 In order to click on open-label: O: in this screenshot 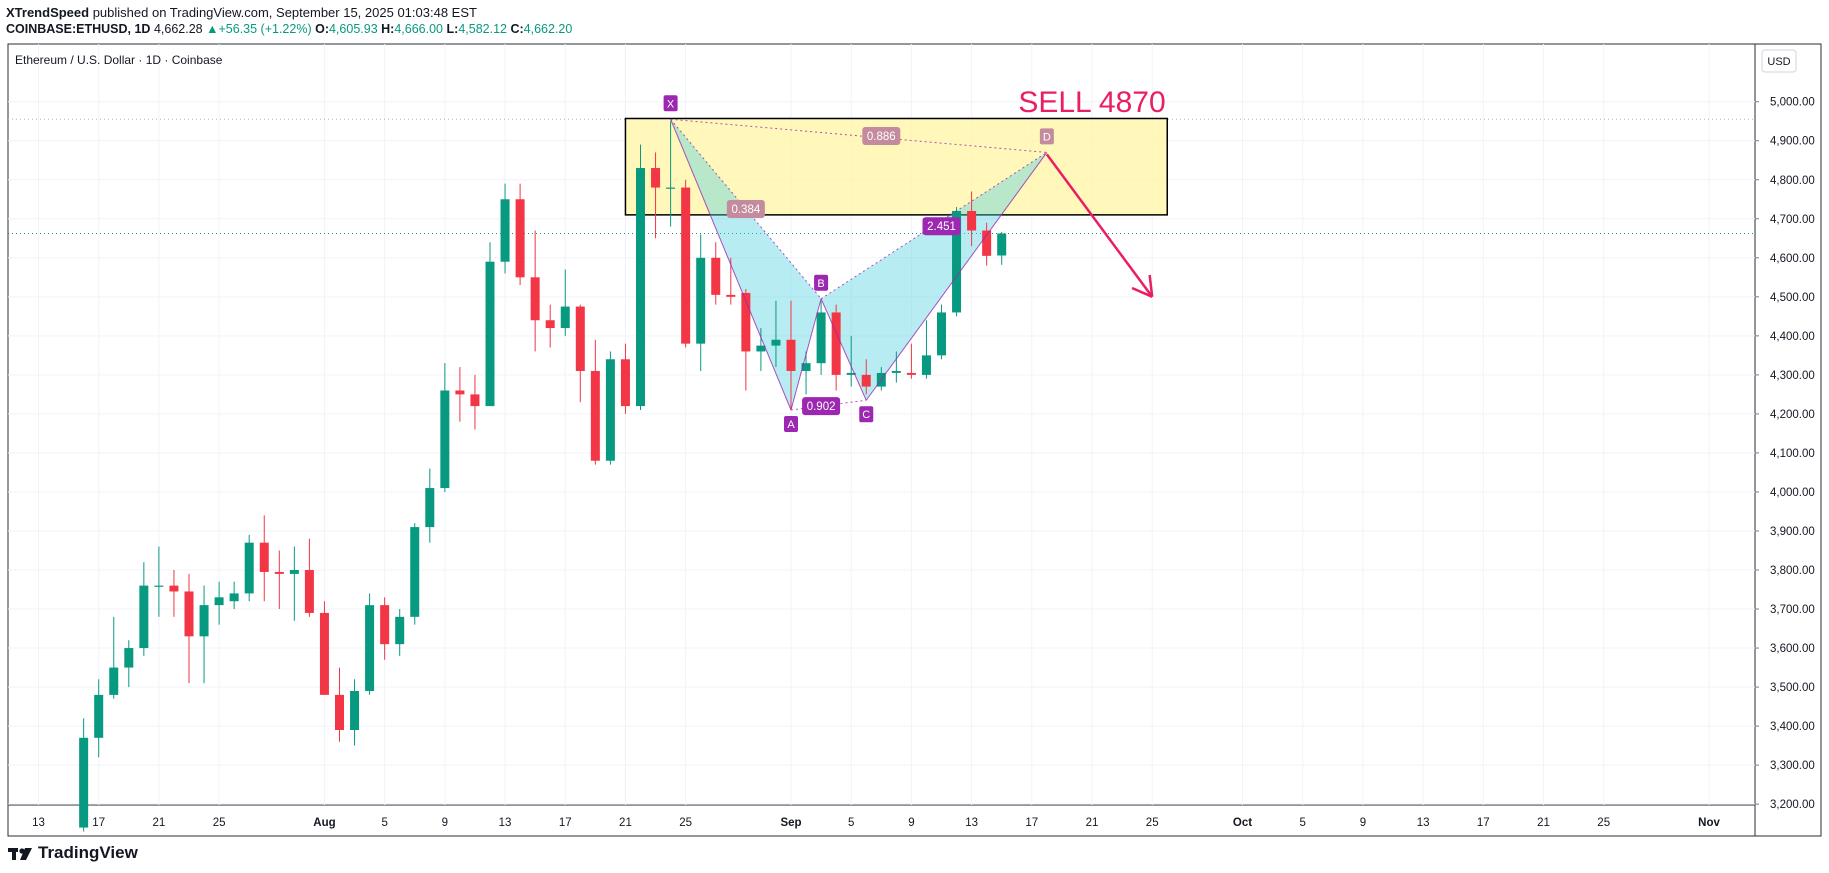, I will do `click(322, 29)`.